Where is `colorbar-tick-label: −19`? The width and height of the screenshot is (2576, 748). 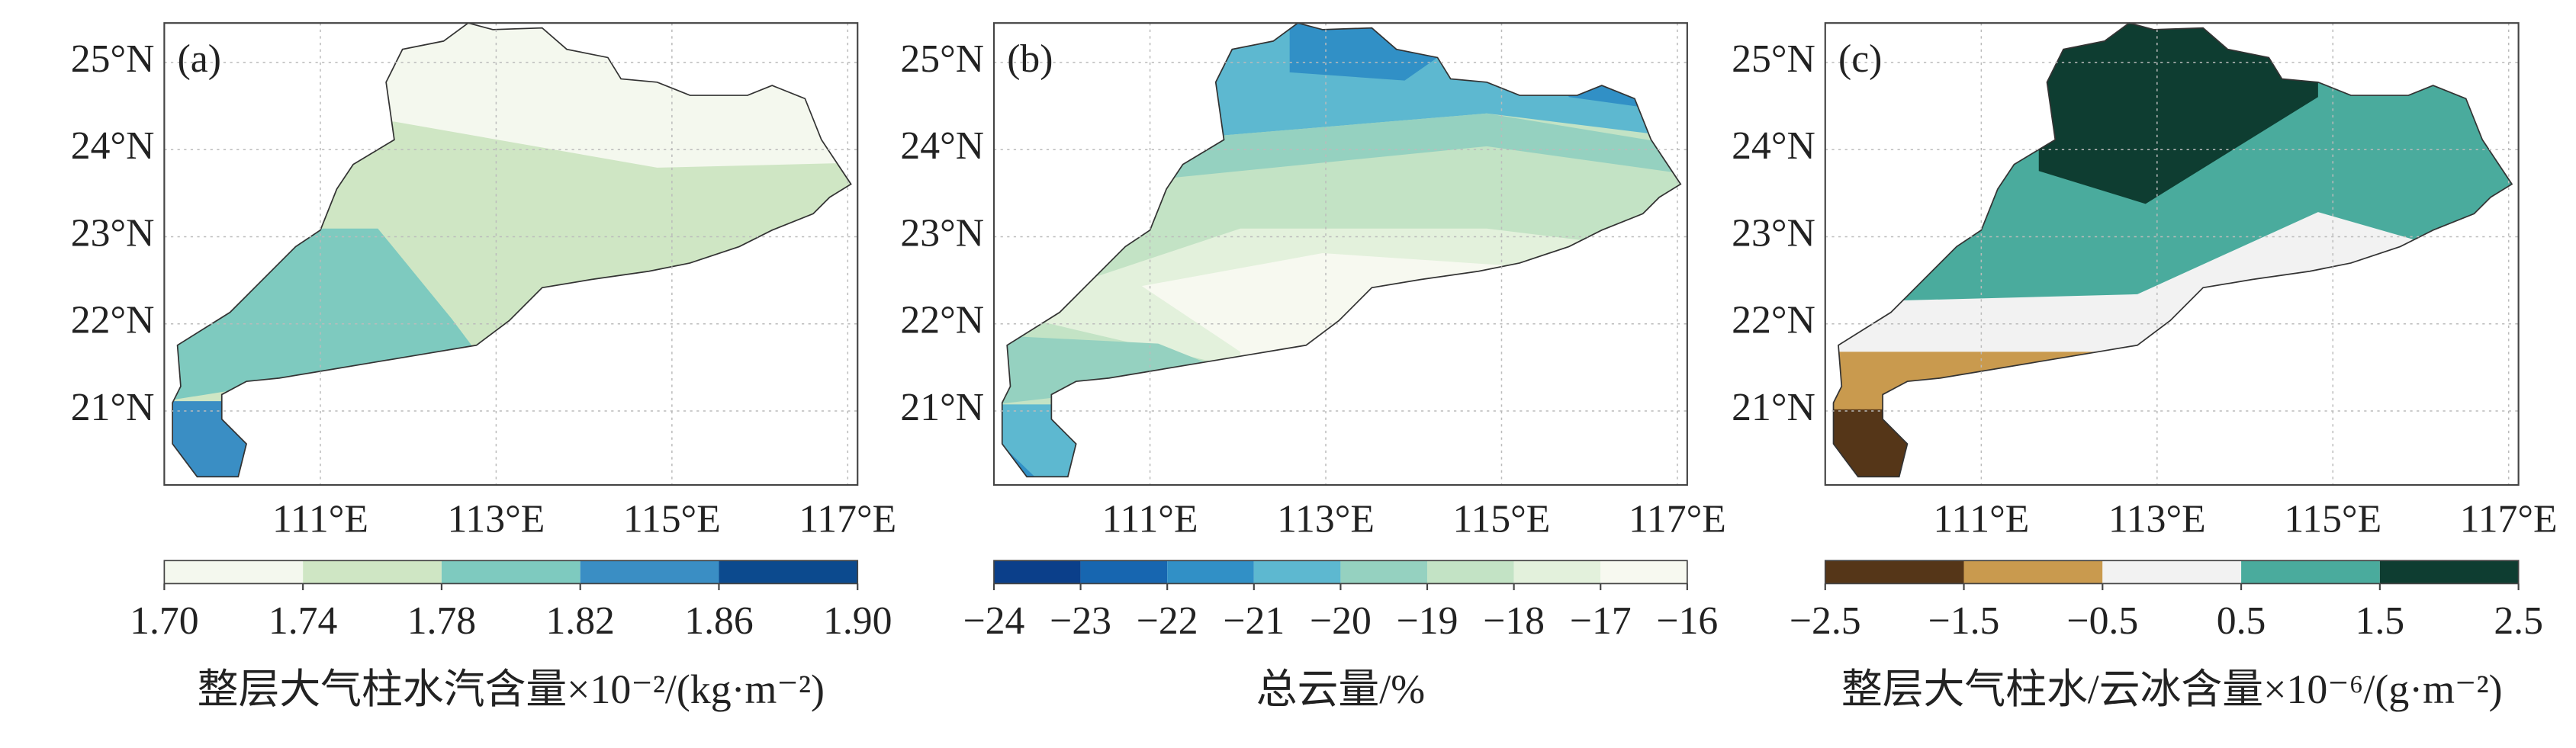
colorbar-tick-label: −19 is located at coordinates (1427, 621).